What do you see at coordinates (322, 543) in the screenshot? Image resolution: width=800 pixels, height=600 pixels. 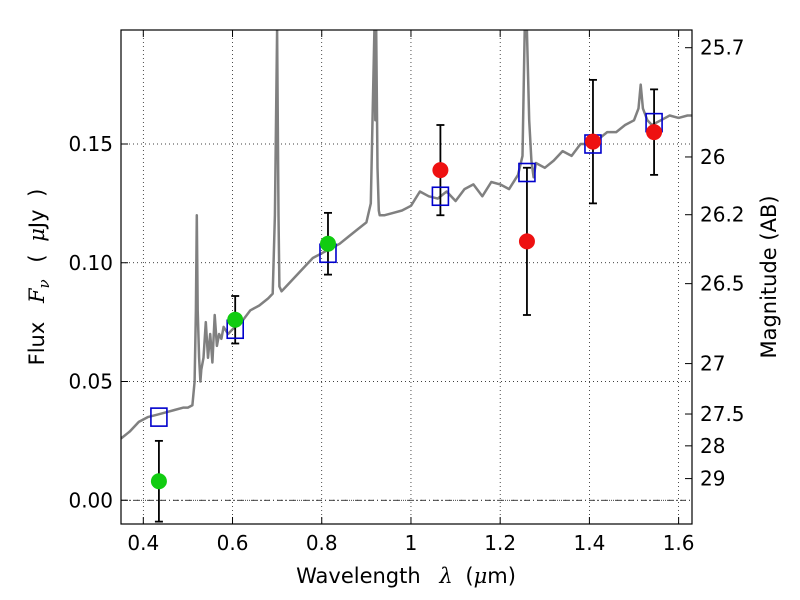 I see `x-tick-label: 0.8` at bounding box center [322, 543].